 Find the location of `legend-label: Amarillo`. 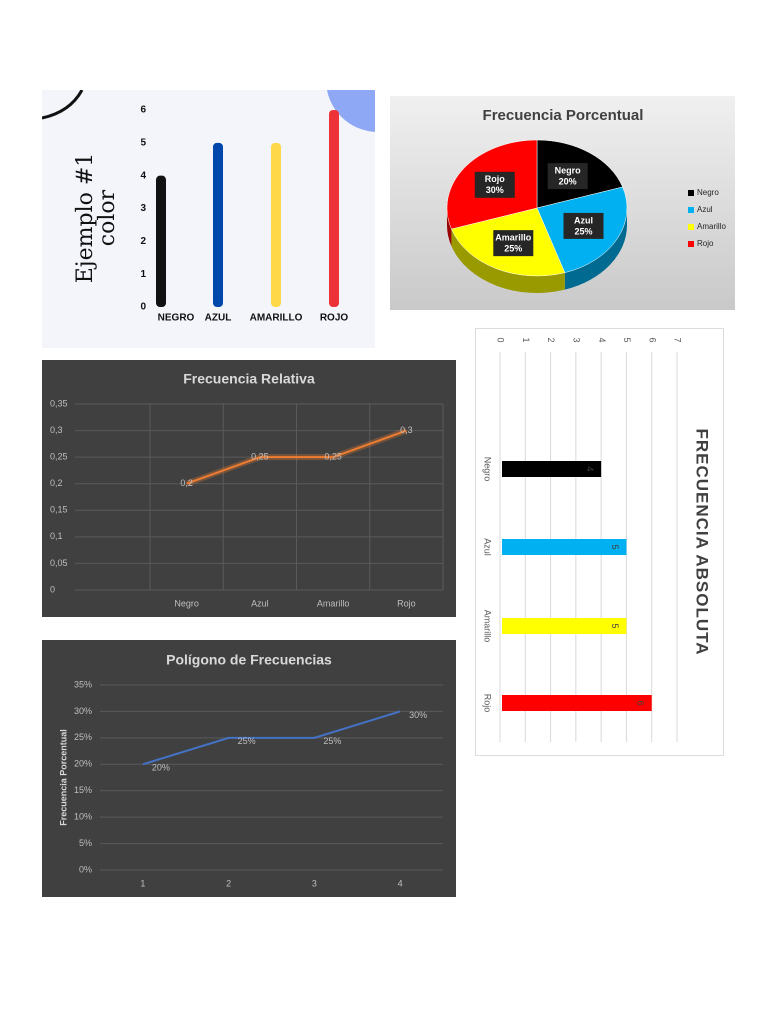

legend-label: Amarillo is located at coordinates (711, 226).